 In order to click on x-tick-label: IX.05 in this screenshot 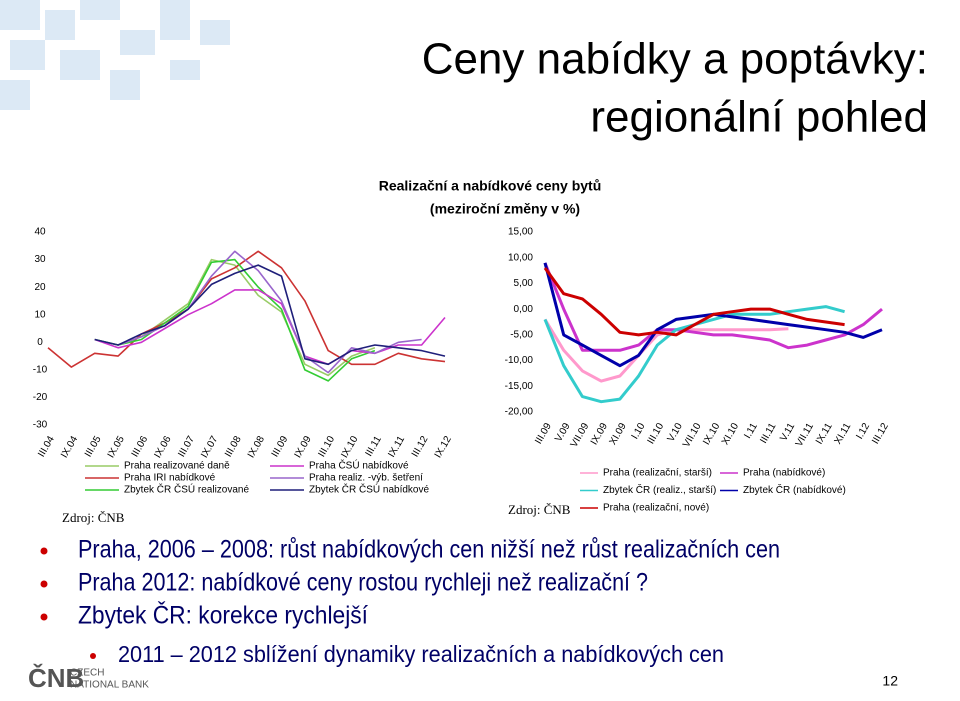, I will do `click(116, 447)`.